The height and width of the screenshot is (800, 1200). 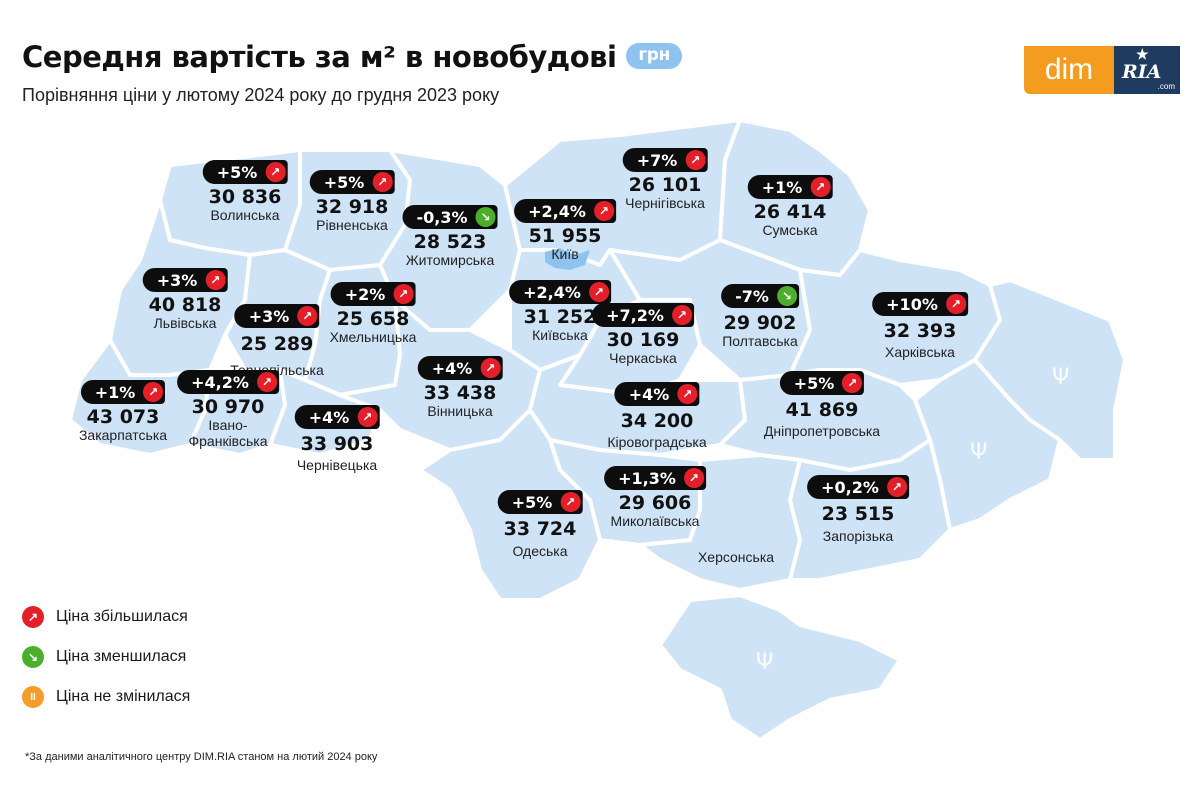 I want to click on price-value: 34 200, so click(x=657, y=421).